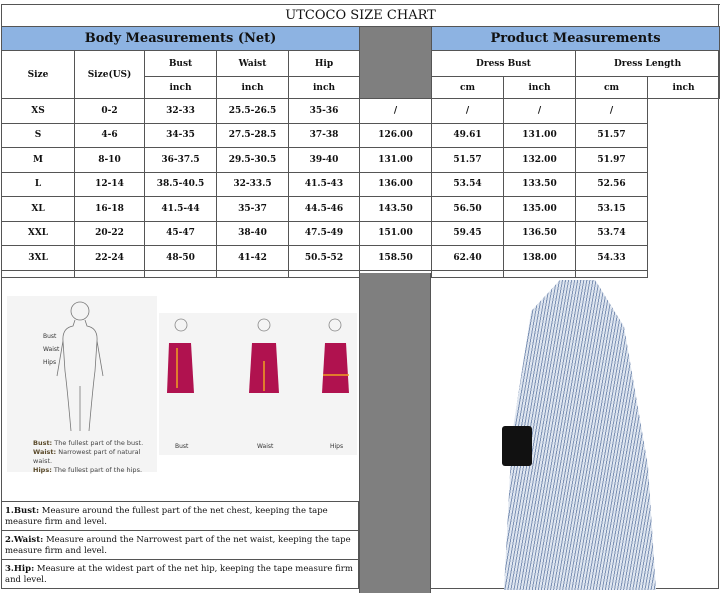 The height and width of the screenshot is (593, 720). What do you see at coordinates (180, 258) in the screenshot?
I see `table-cell: 48-50` at bounding box center [180, 258].